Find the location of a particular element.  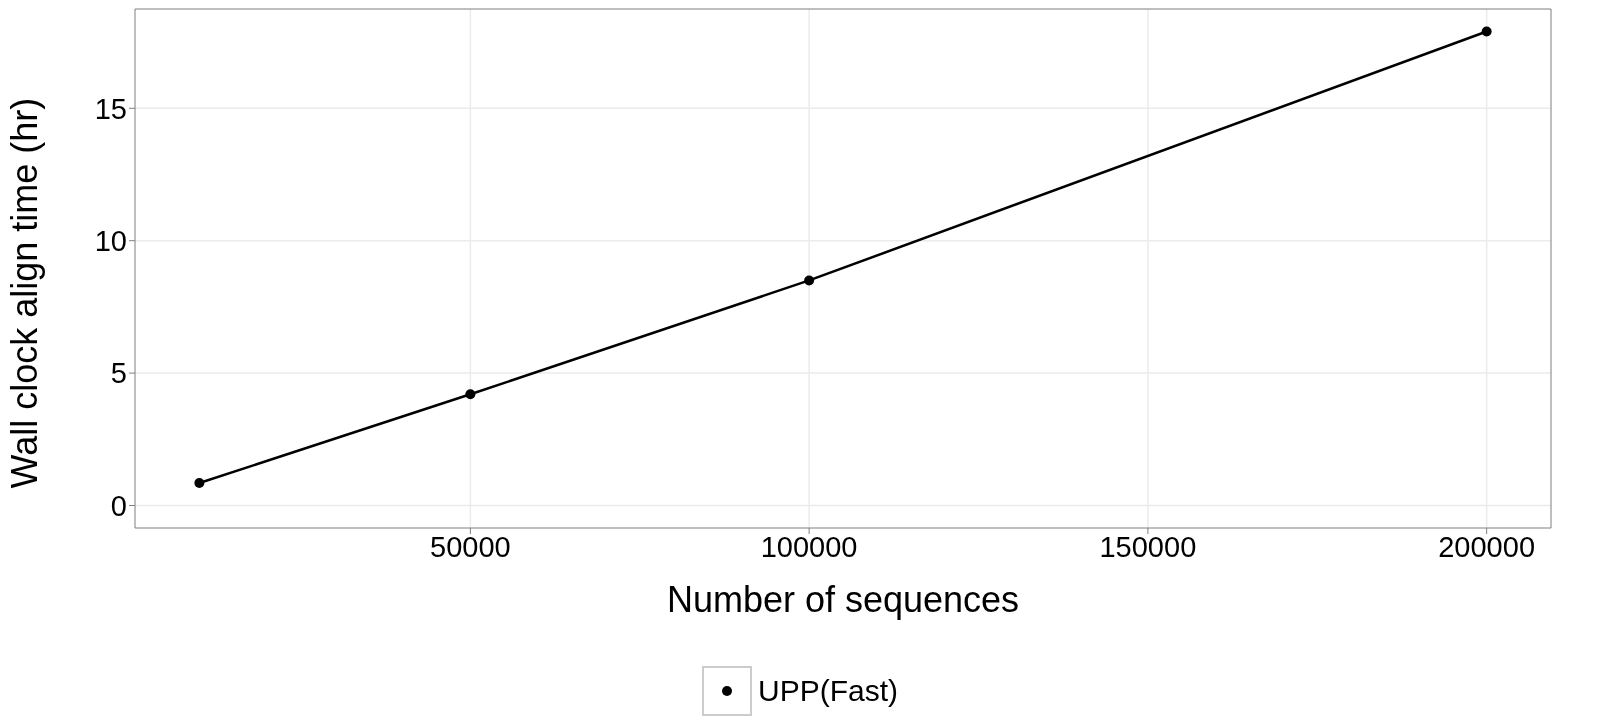

x-tick-label: 100000 is located at coordinates (809, 546).